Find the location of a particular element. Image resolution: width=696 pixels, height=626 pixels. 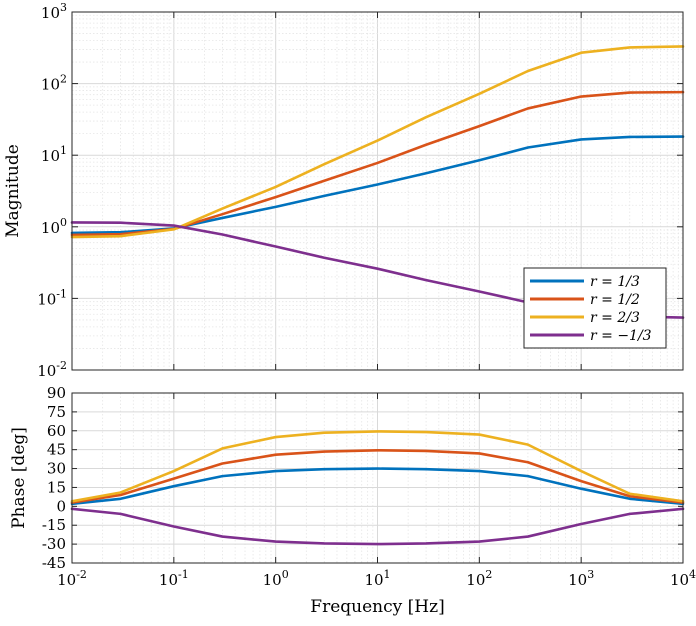

frequency-x-tick-label: 10¹ is located at coordinates (377, 578).